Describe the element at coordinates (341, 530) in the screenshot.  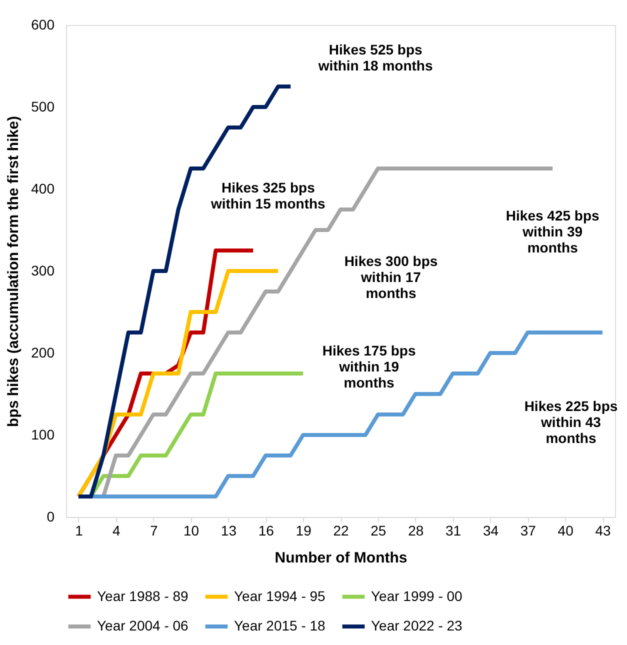
I see `x-tick-label: 22` at that location.